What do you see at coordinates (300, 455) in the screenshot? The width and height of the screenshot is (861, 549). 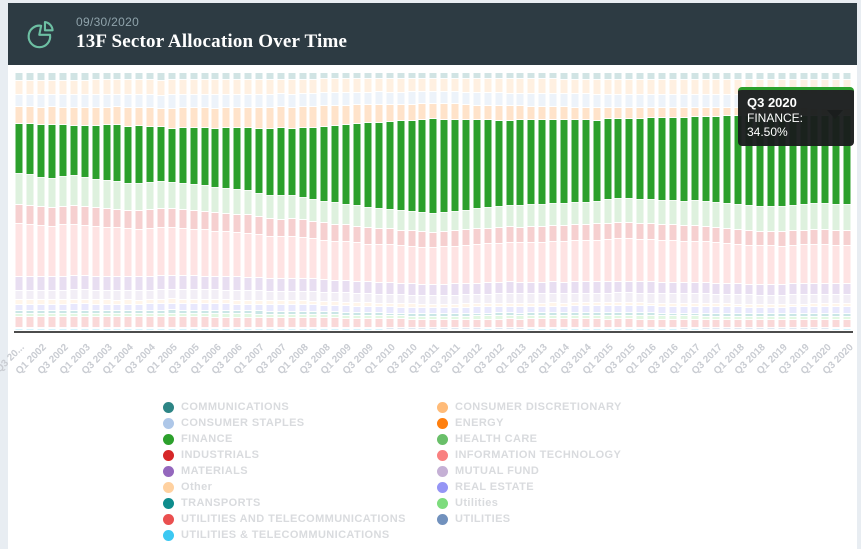 I see `legend-item-industrials: INDUSTRIALS` at bounding box center [300, 455].